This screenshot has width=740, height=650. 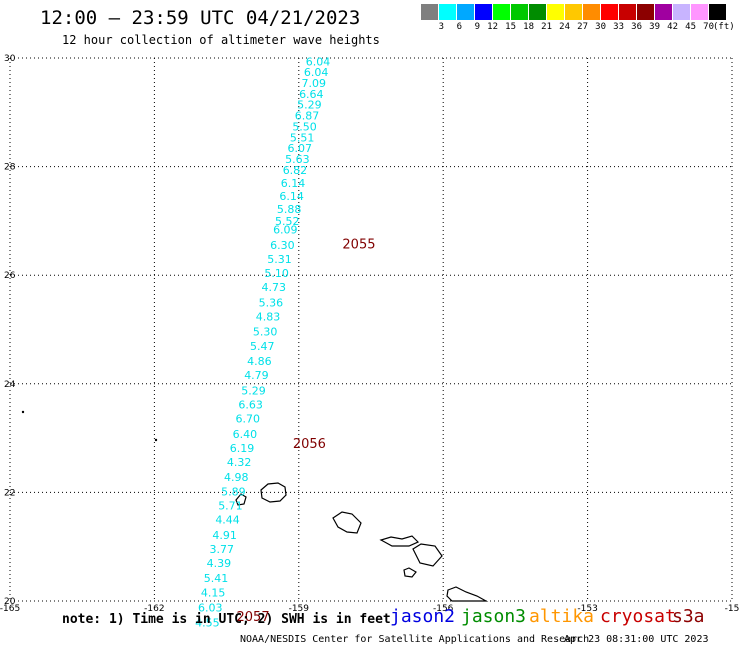 What do you see at coordinates (311, 94) in the screenshot?
I see `swh-value: 6.64` at bounding box center [311, 94].